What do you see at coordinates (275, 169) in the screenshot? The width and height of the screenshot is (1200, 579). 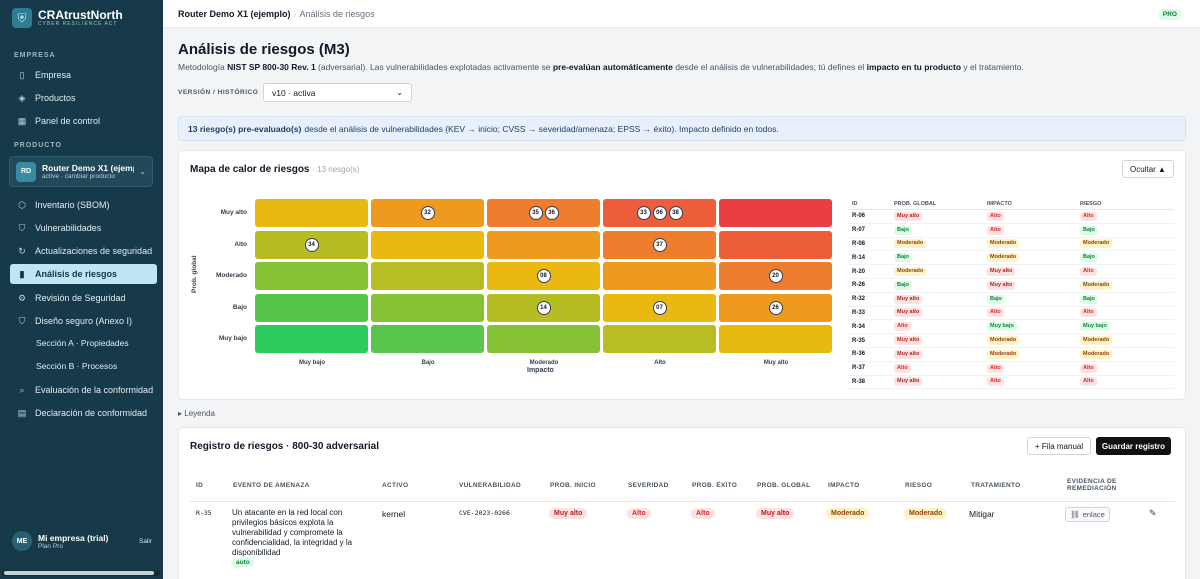 I see `heatmap-title: Mapa de calor de riesgos · 13 riesgo(s)` at bounding box center [275, 169].